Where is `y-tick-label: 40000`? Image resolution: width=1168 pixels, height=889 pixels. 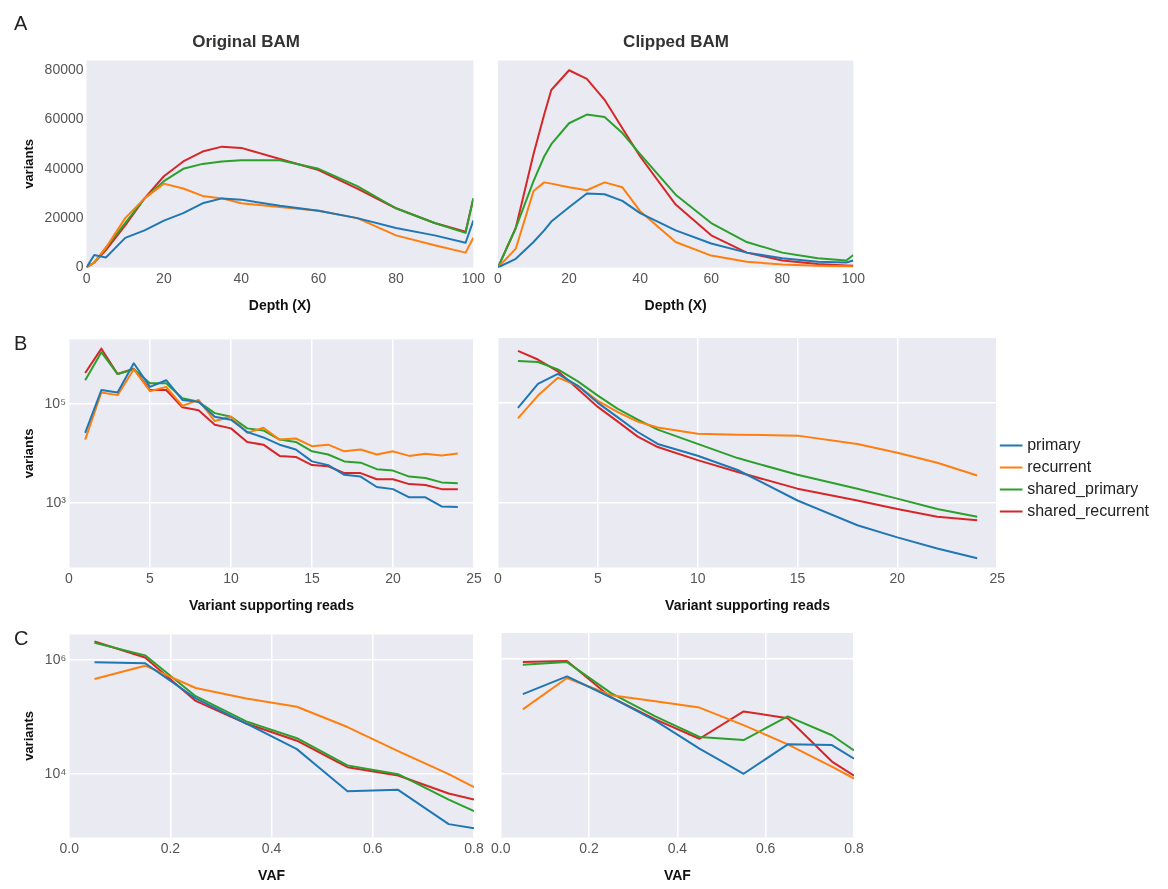
y-tick-label: 40000 is located at coordinates (64, 167).